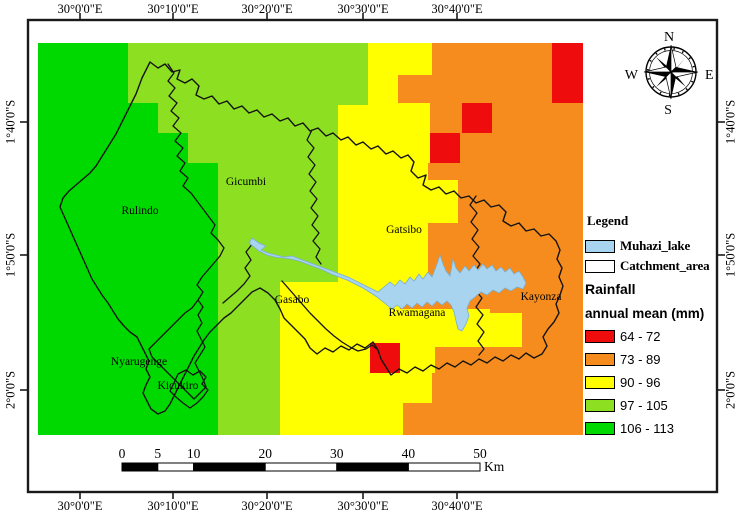 The image size is (743, 517). I want to click on compass-north-label: N, so click(669, 37).